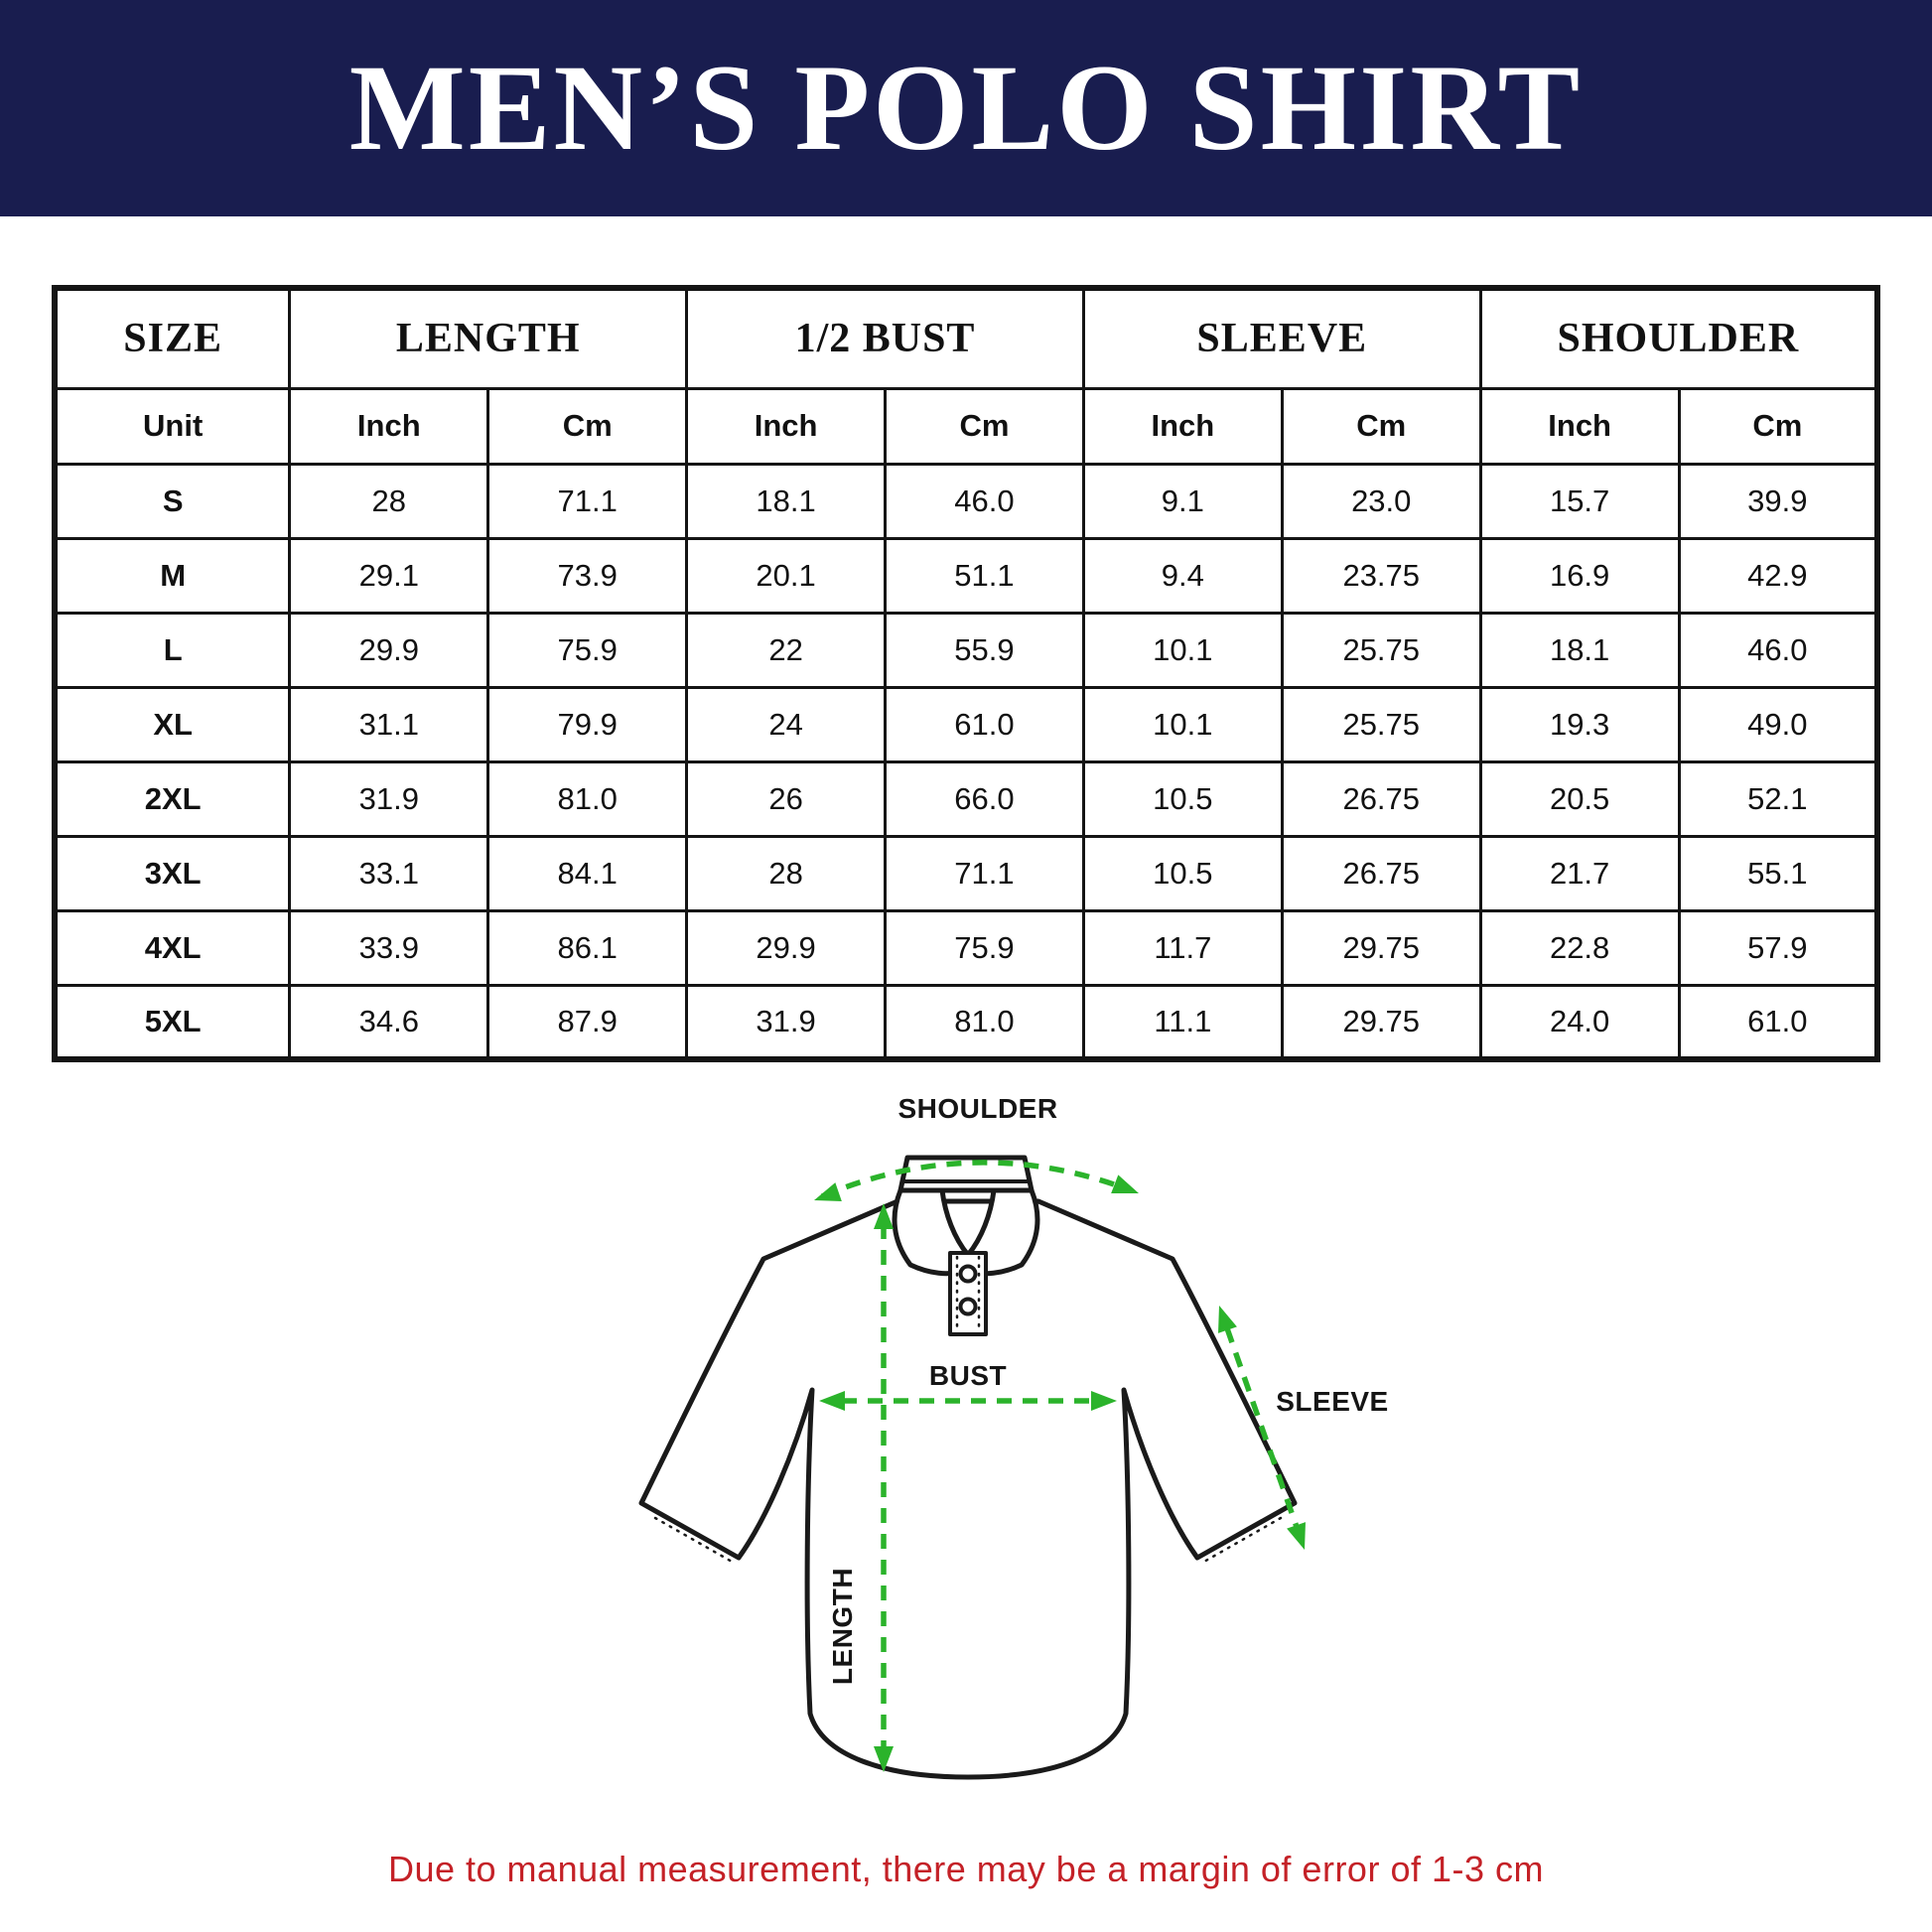 Image resolution: width=1932 pixels, height=1932 pixels. I want to click on value-cell: 9.4, so click(1183, 576).